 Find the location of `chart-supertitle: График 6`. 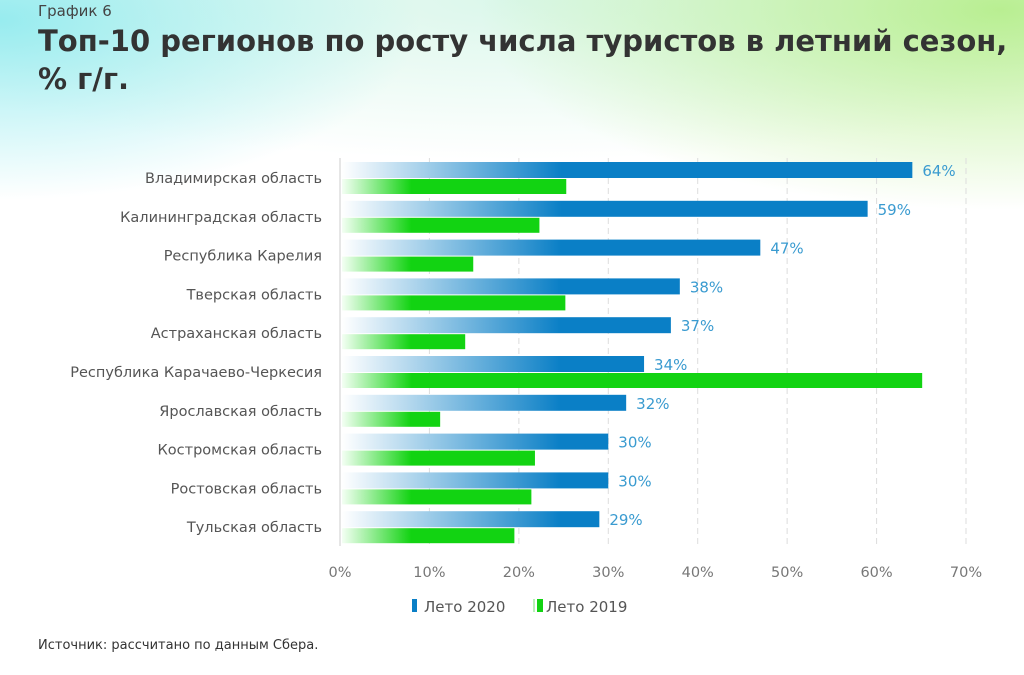

chart-supertitle: График 6 is located at coordinates (75, 11).